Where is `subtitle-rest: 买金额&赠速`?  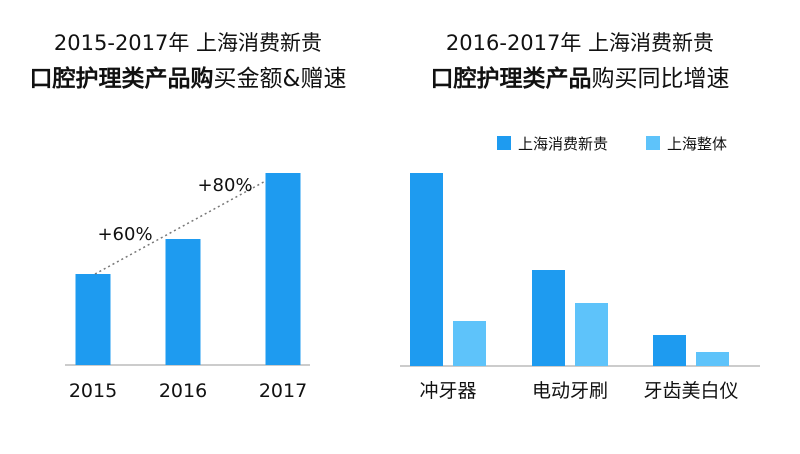 subtitle-rest: 买金额&赠速 is located at coordinates (280, 79).